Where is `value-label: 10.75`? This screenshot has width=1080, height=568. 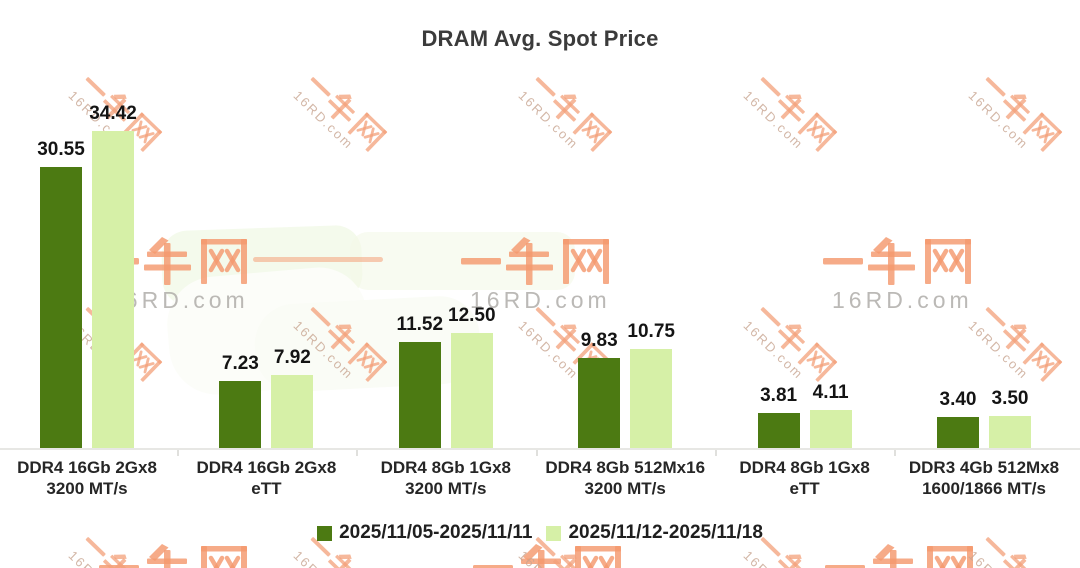 value-label: 10.75 is located at coordinates (651, 332).